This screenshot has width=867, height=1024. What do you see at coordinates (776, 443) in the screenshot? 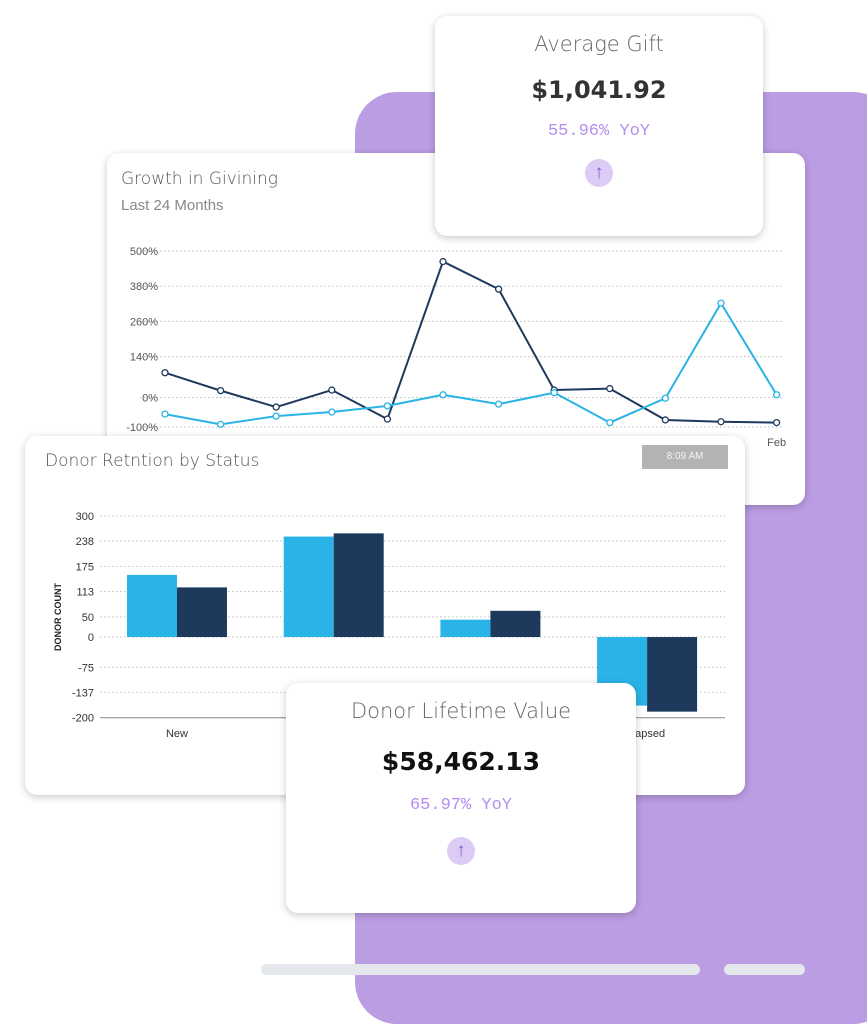
I see `x-tick-label: Feb` at bounding box center [776, 443].